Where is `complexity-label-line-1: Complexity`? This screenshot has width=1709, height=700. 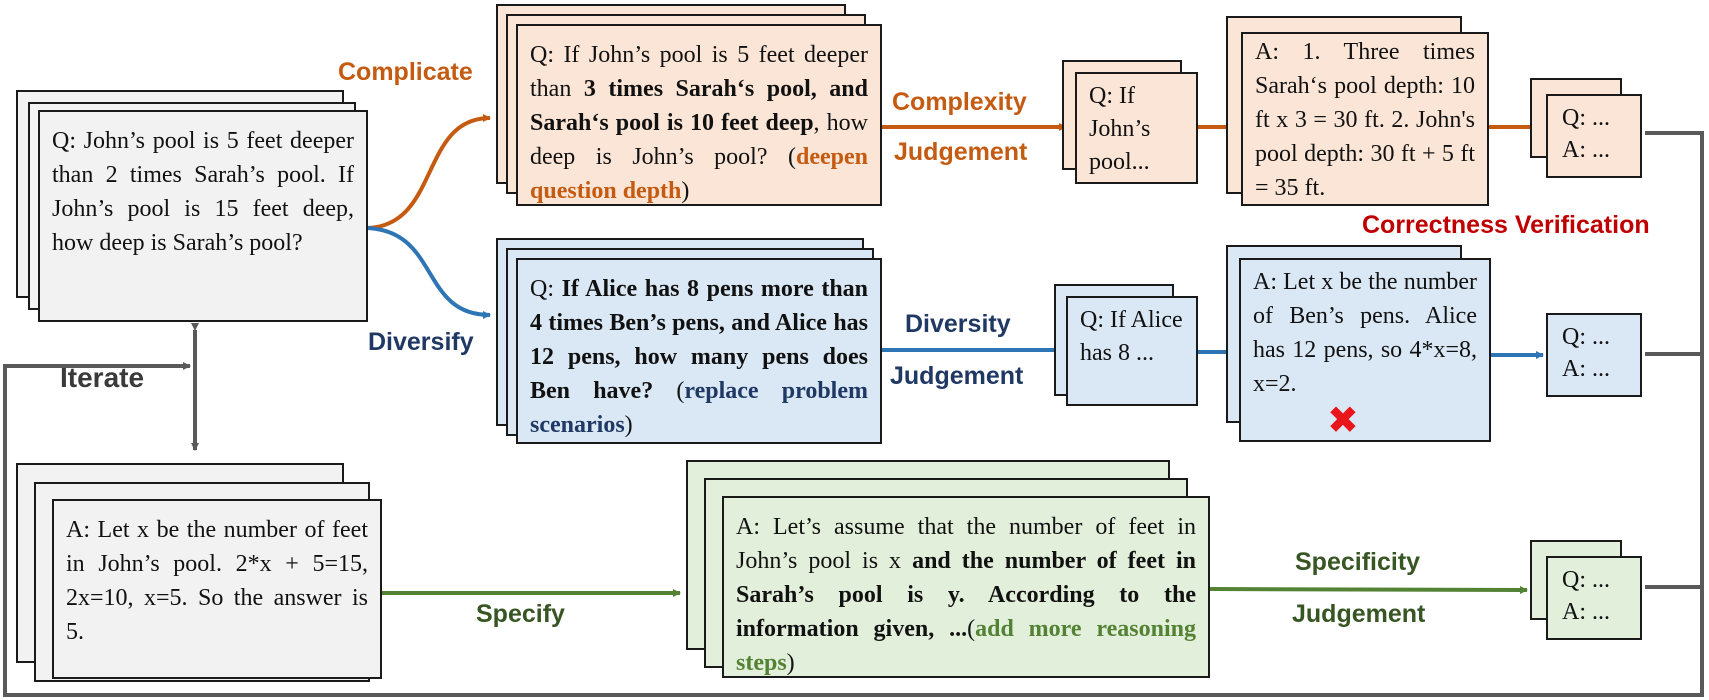 complexity-label-line-1: Complexity is located at coordinates (959, 102).